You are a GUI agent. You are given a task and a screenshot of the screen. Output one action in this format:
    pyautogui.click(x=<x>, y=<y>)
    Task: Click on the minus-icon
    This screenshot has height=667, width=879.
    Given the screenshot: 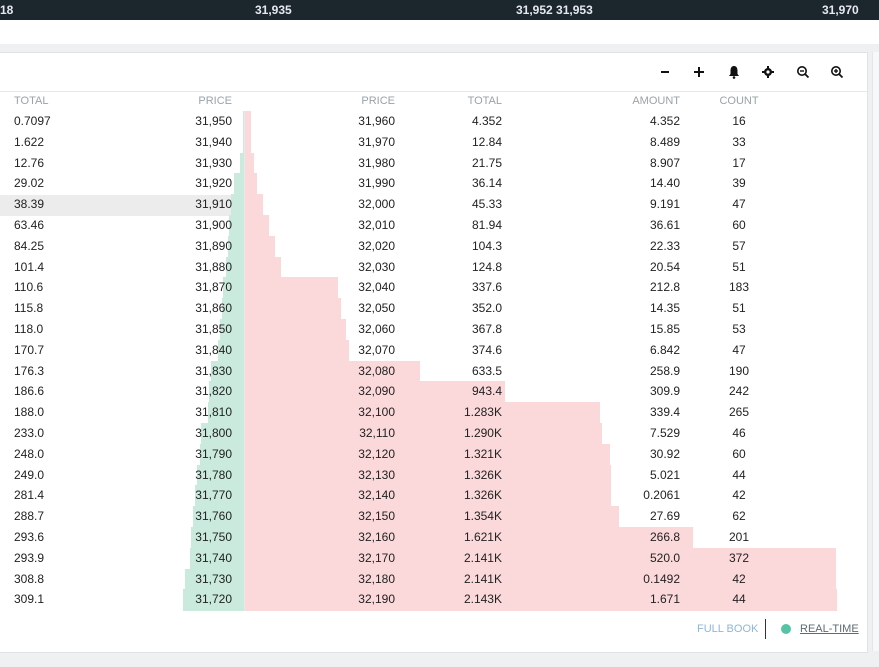 What is the action you would take?
    pyautogui.click(x=665, y=72)
    